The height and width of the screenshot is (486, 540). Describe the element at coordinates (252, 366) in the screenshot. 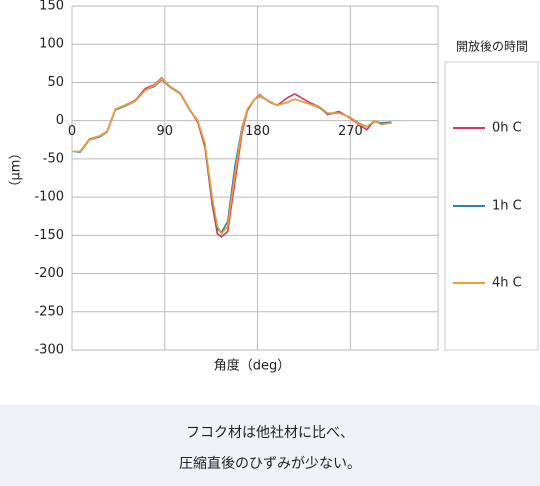

I see `x-axis-label: 角度（deg）` at that location.